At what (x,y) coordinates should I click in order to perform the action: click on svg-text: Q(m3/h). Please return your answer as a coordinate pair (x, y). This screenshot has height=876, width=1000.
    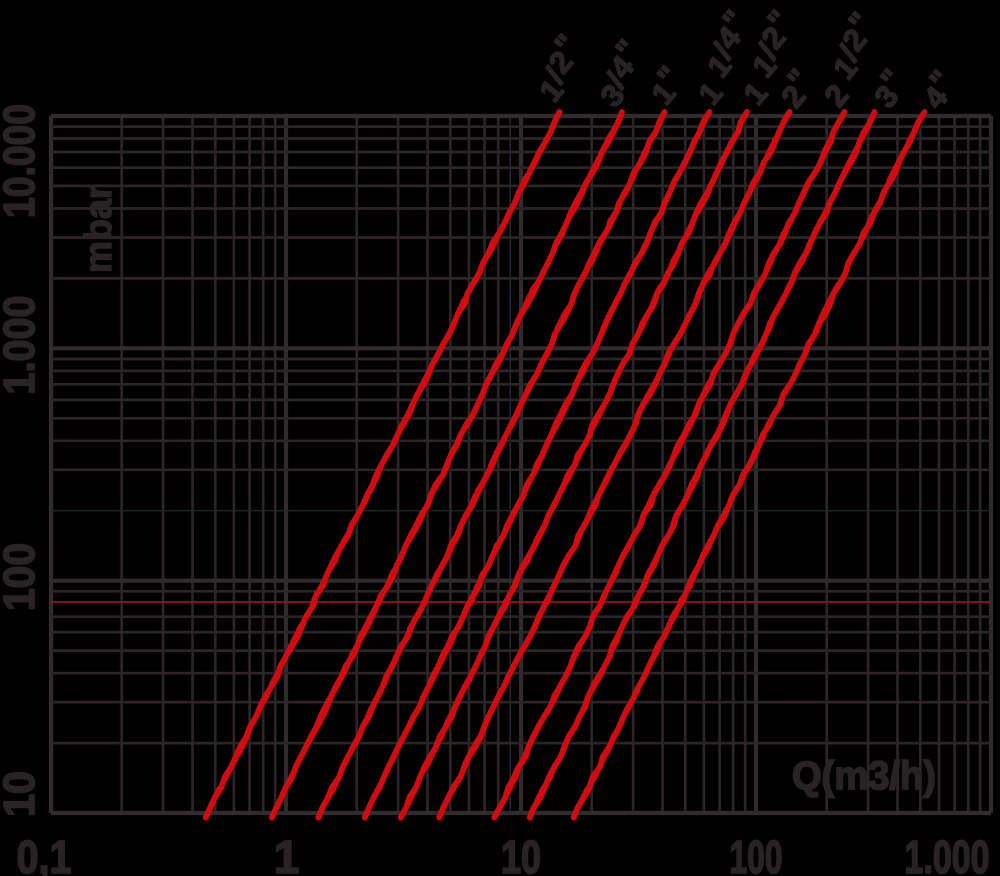
    Looking at the image, I should click on (864, 776).